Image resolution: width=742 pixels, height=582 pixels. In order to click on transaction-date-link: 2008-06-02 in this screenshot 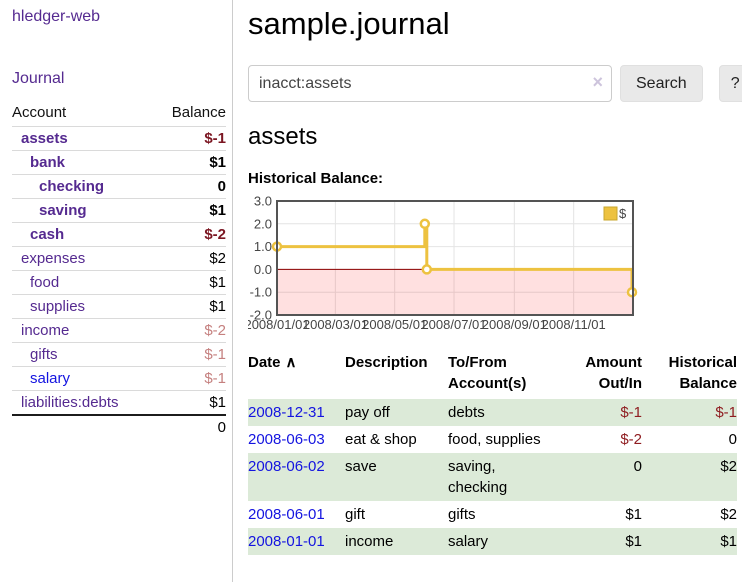, I will do `click(286, 466)`.